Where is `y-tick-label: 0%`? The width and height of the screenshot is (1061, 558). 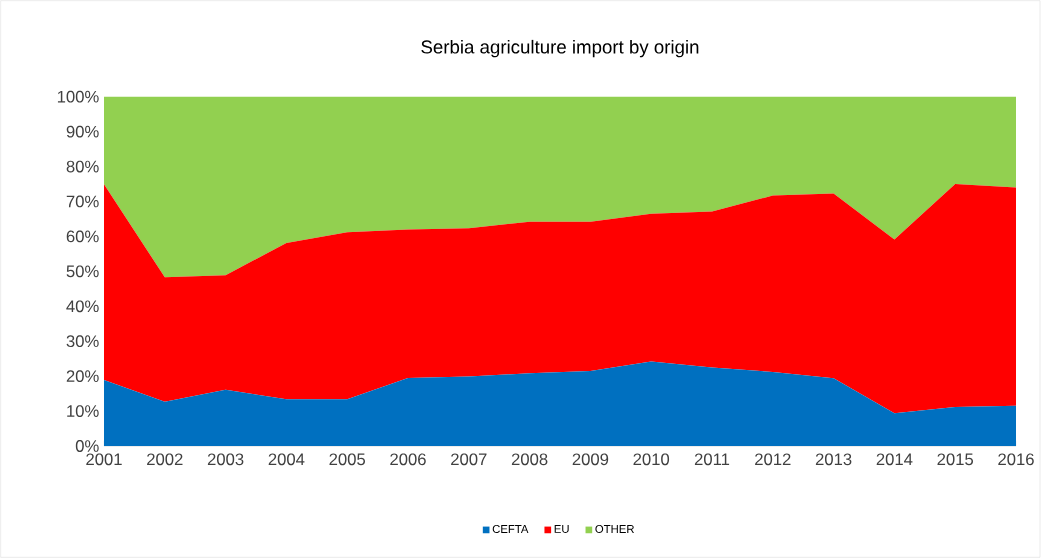 y-tick-label: 0% is located at coordinates (87, 446).